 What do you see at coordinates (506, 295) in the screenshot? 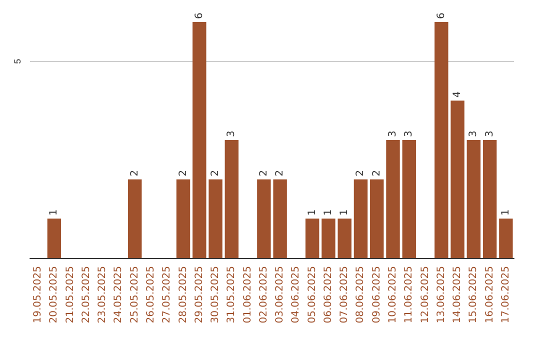
I see `x-tick-label: 17.06.2025` at bounding box center [506, 295].